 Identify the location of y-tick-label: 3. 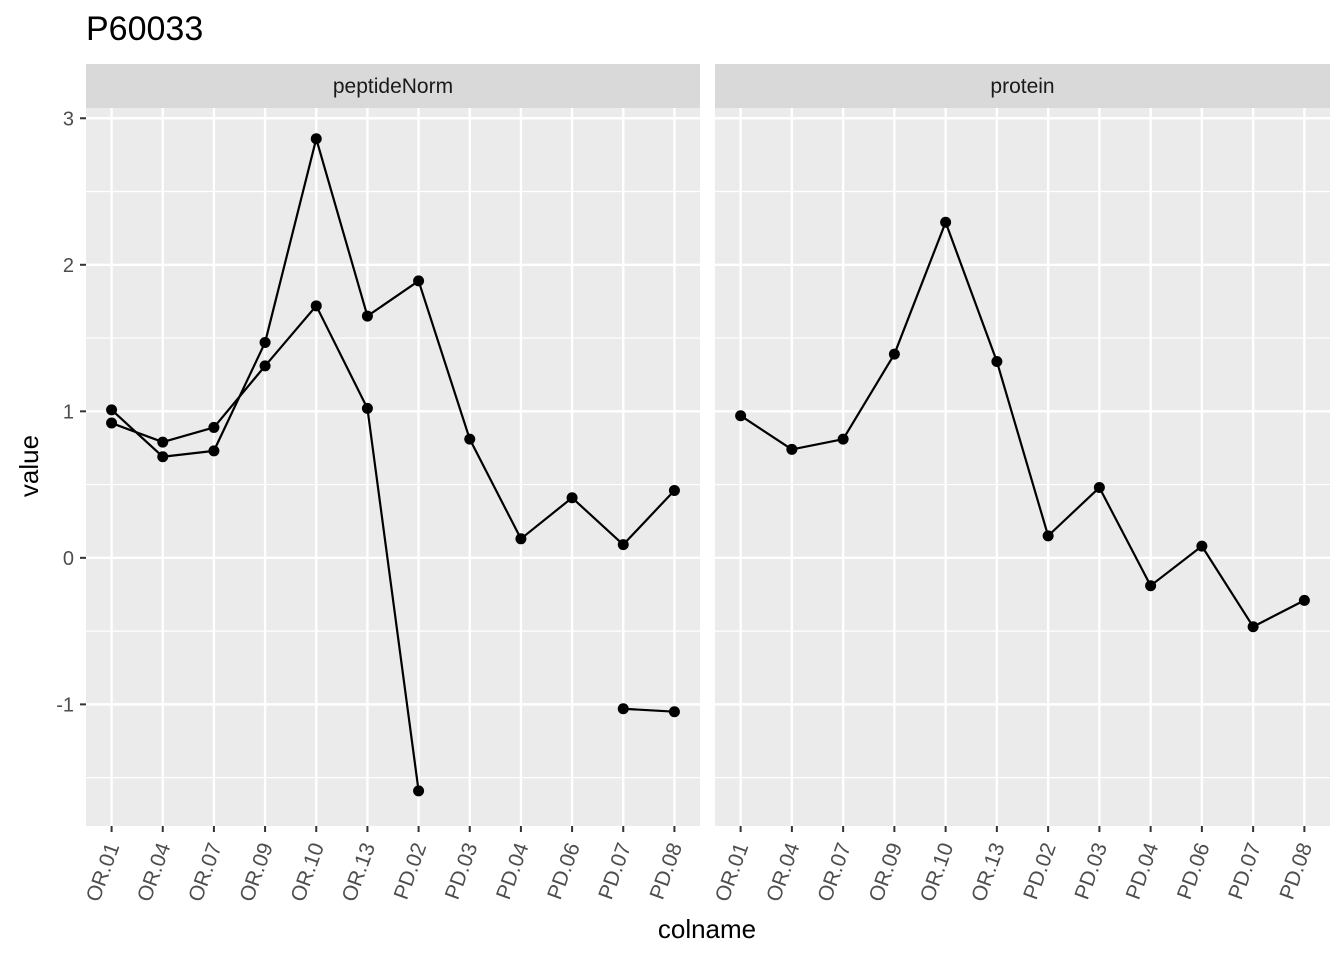
(68, 119).